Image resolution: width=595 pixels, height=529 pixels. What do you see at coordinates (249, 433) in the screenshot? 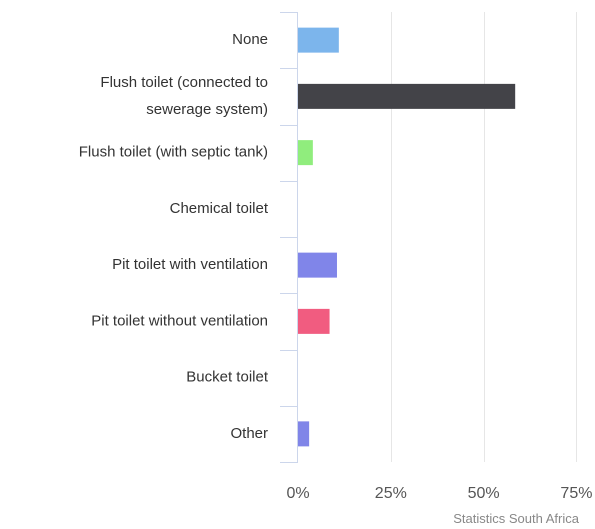
I see `category-label: Other` at bounding box center [249, 433].